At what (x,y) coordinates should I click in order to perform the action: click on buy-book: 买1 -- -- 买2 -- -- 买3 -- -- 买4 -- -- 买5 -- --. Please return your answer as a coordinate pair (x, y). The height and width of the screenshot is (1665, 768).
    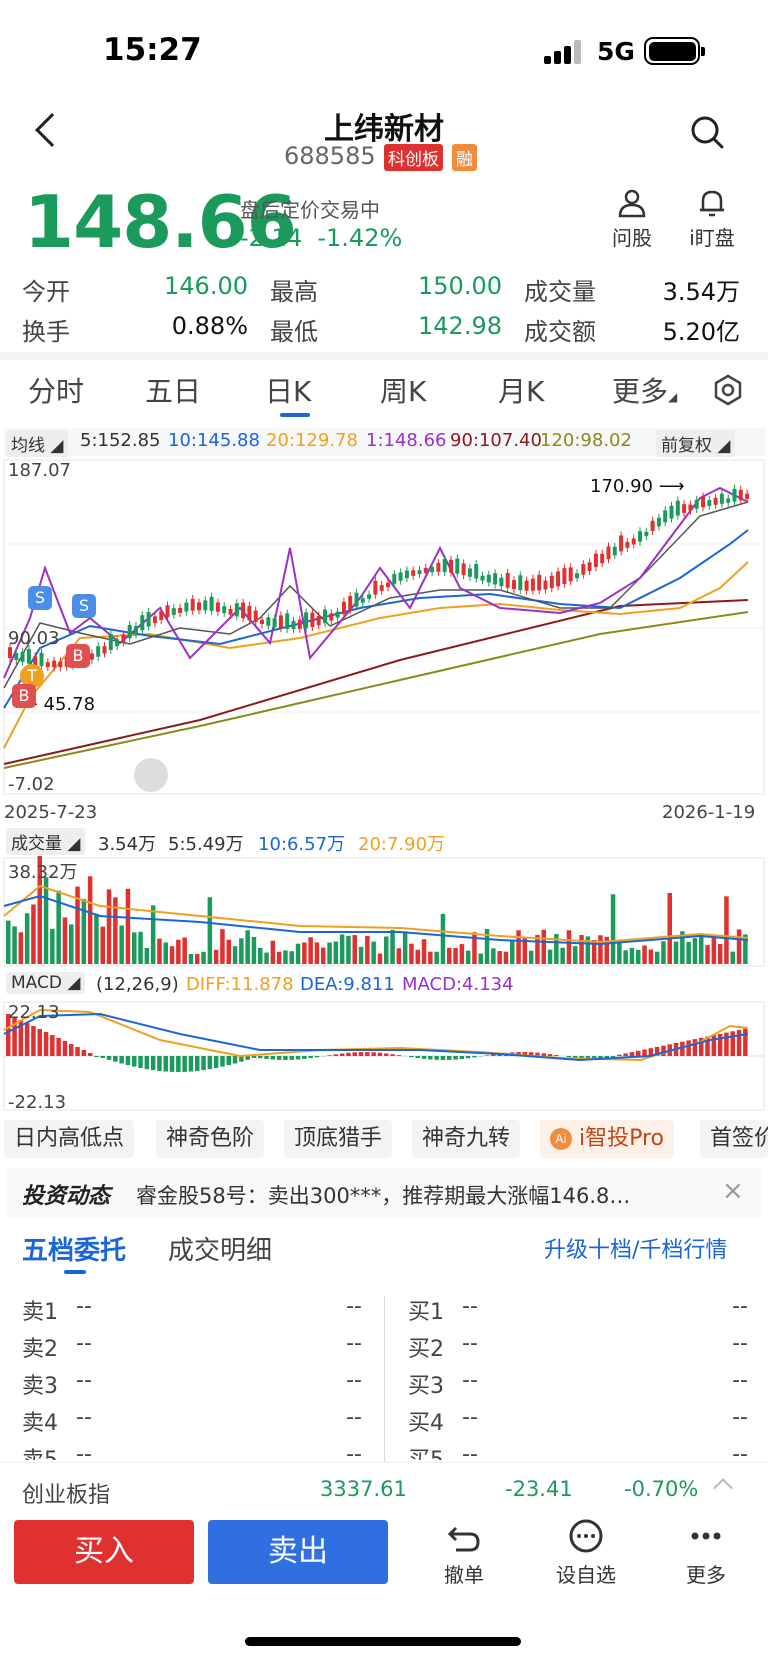
    Looking at the image, I should click on (578, 1375).